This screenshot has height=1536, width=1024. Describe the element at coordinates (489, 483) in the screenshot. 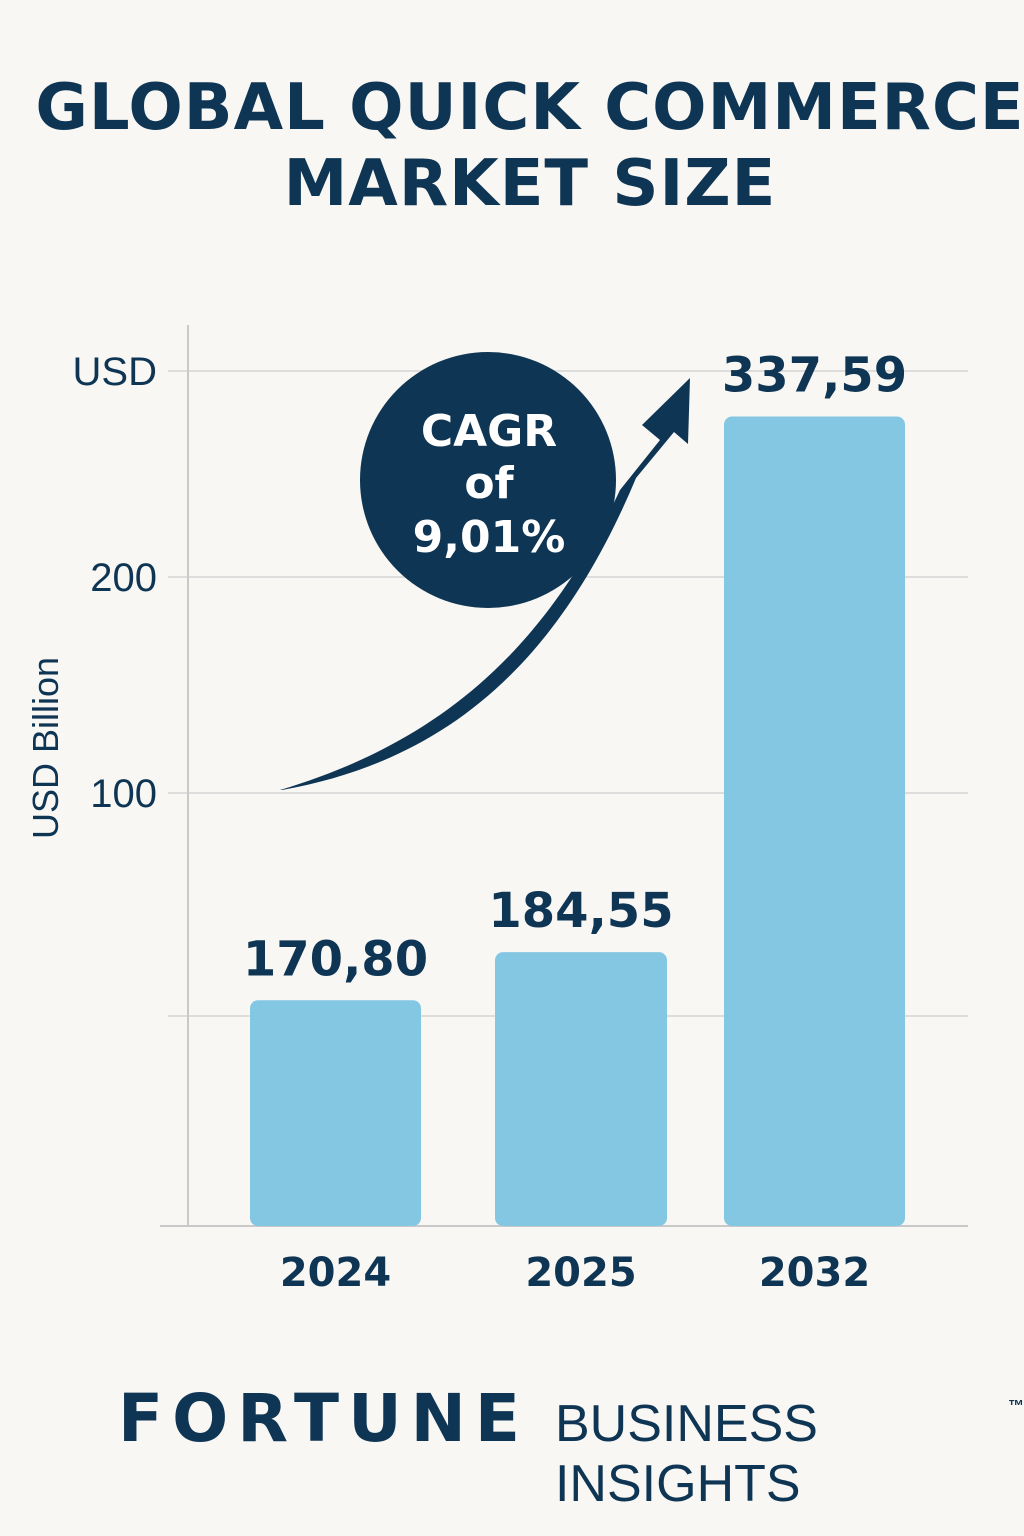

I see `cagr-text: of` at that location.